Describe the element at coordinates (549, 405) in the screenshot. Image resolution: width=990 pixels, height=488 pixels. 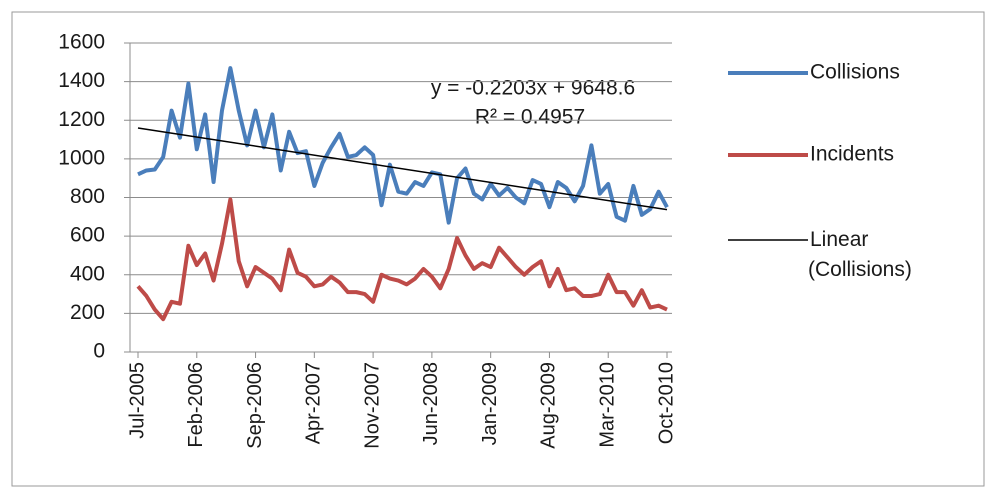
I see `x-tick-label: Aug-2009` at that location.